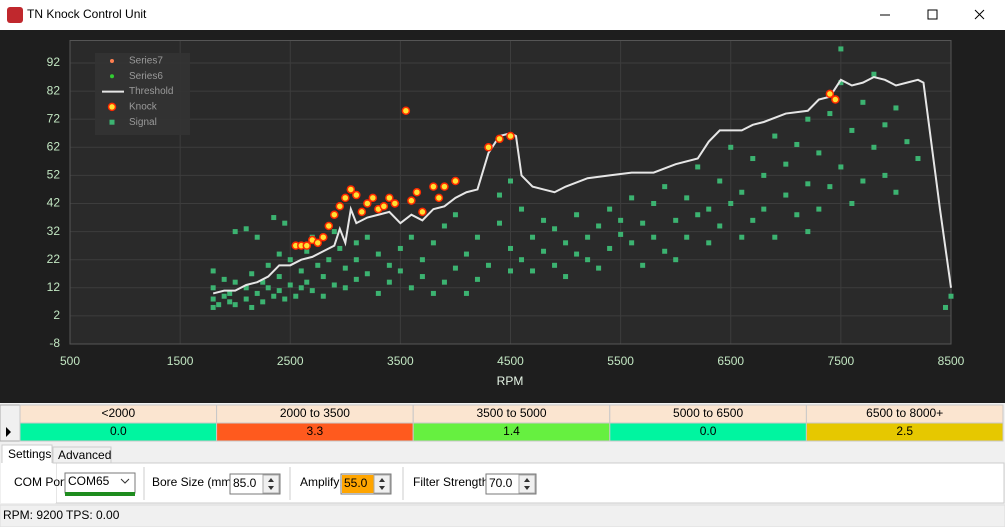  Describe the element at coordinates (54, 259) in the screenshot. I see `y-tick-label: 22` at that location.